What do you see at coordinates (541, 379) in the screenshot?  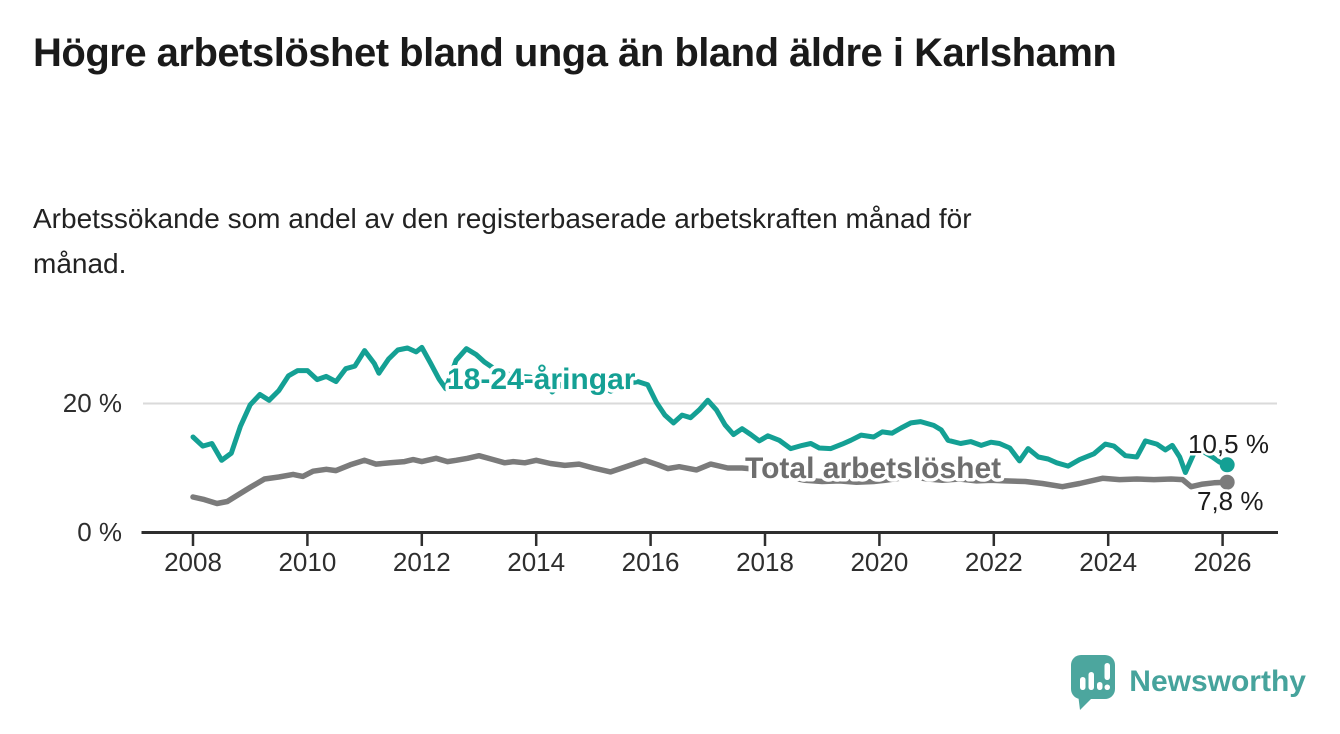 I see `series-label-young: 18-24-åringar` at bounding box center [541, 379].